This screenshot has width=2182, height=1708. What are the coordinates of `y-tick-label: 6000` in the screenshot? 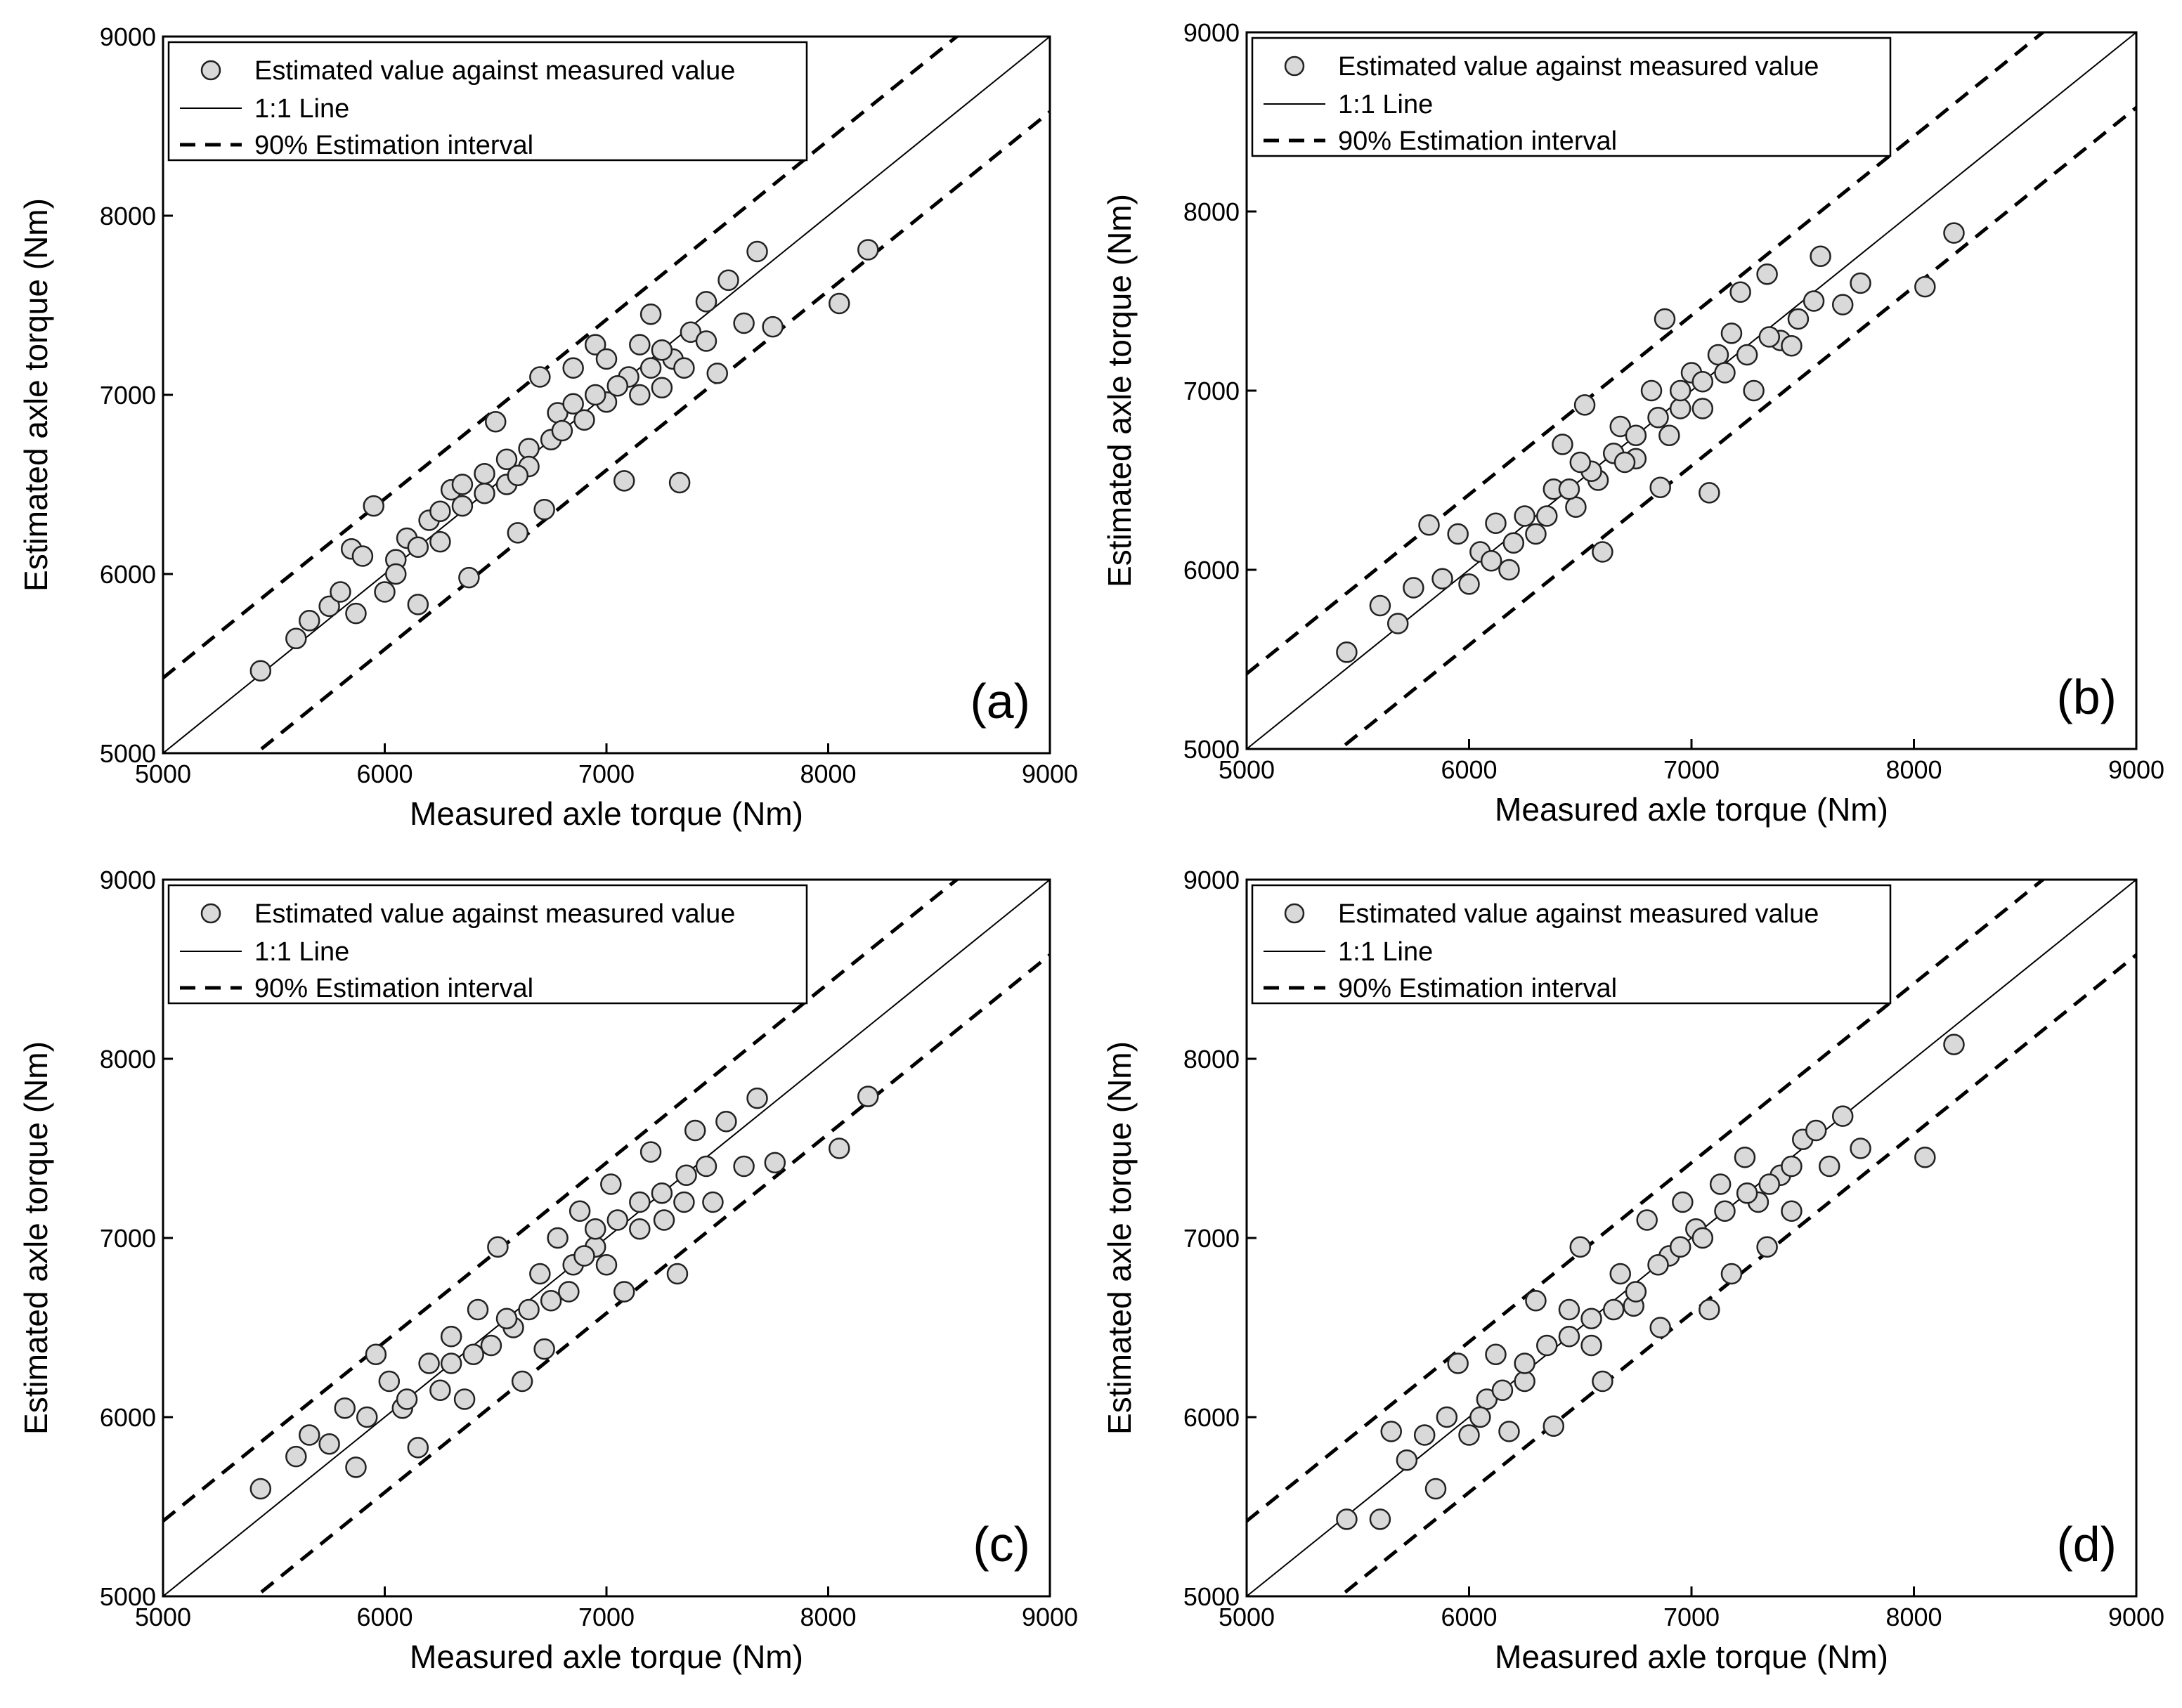 It's located at (128, 574).